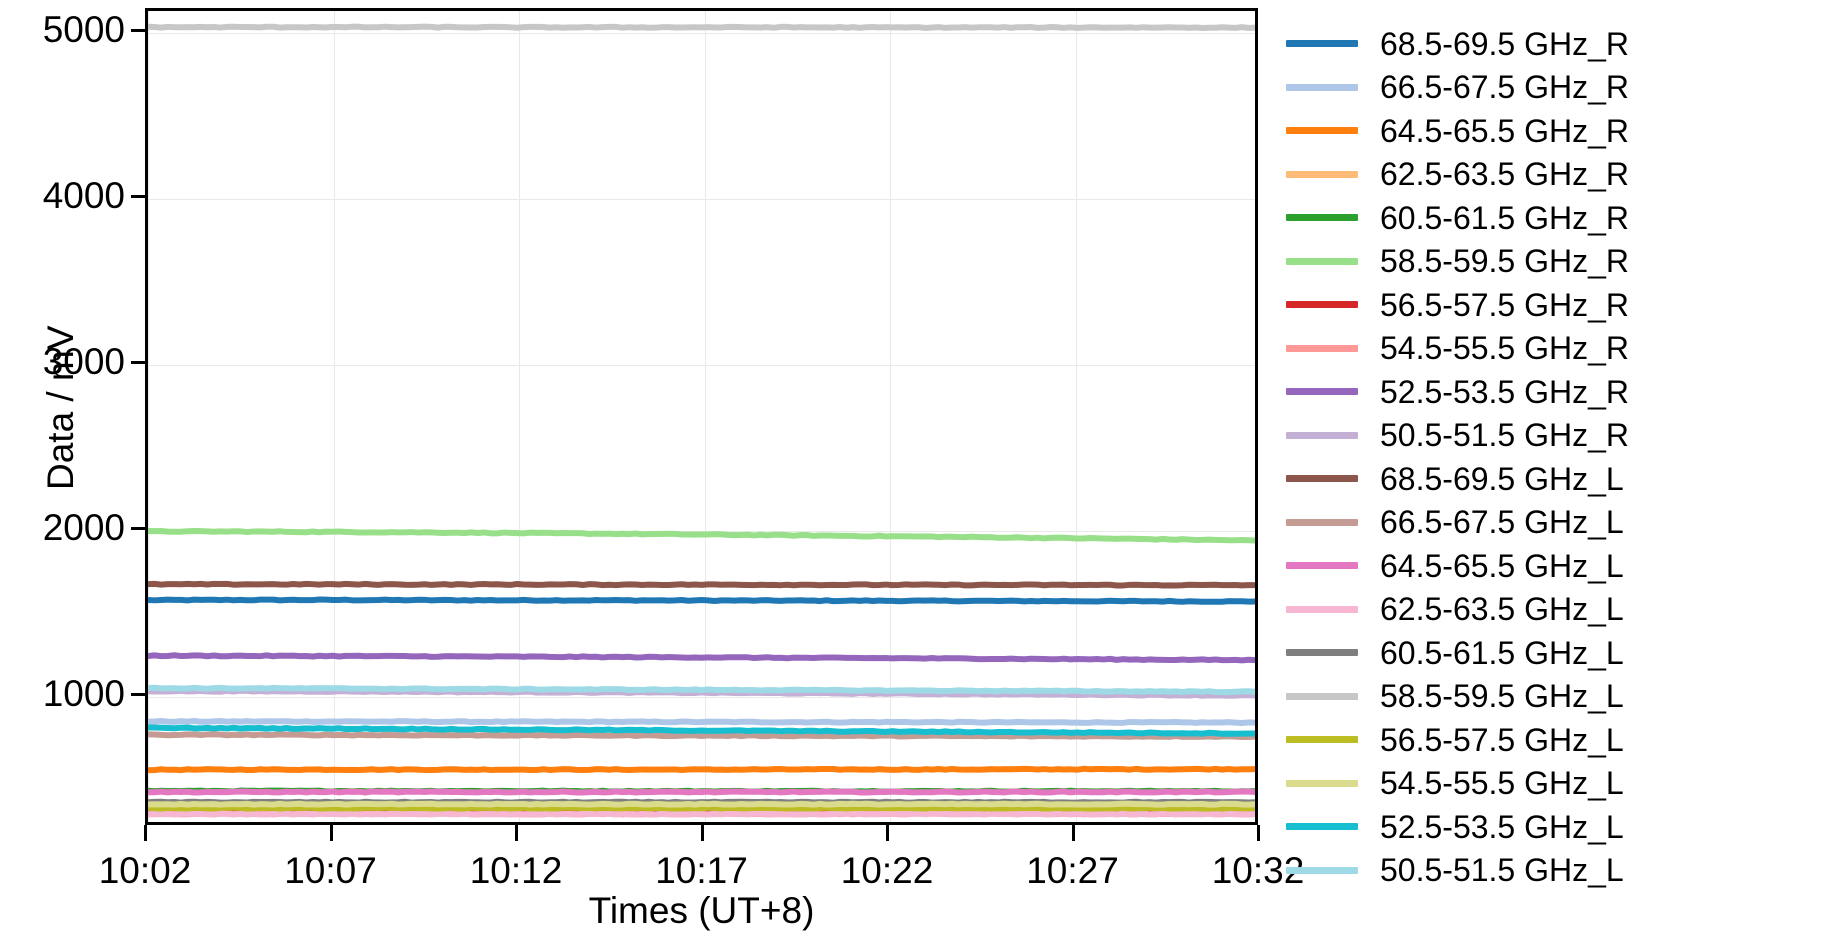 The height and width of the screenshot is (941, 1847). I want to click on legend-item: 64.5-65.5 GHz_L, so click(1566, 566).